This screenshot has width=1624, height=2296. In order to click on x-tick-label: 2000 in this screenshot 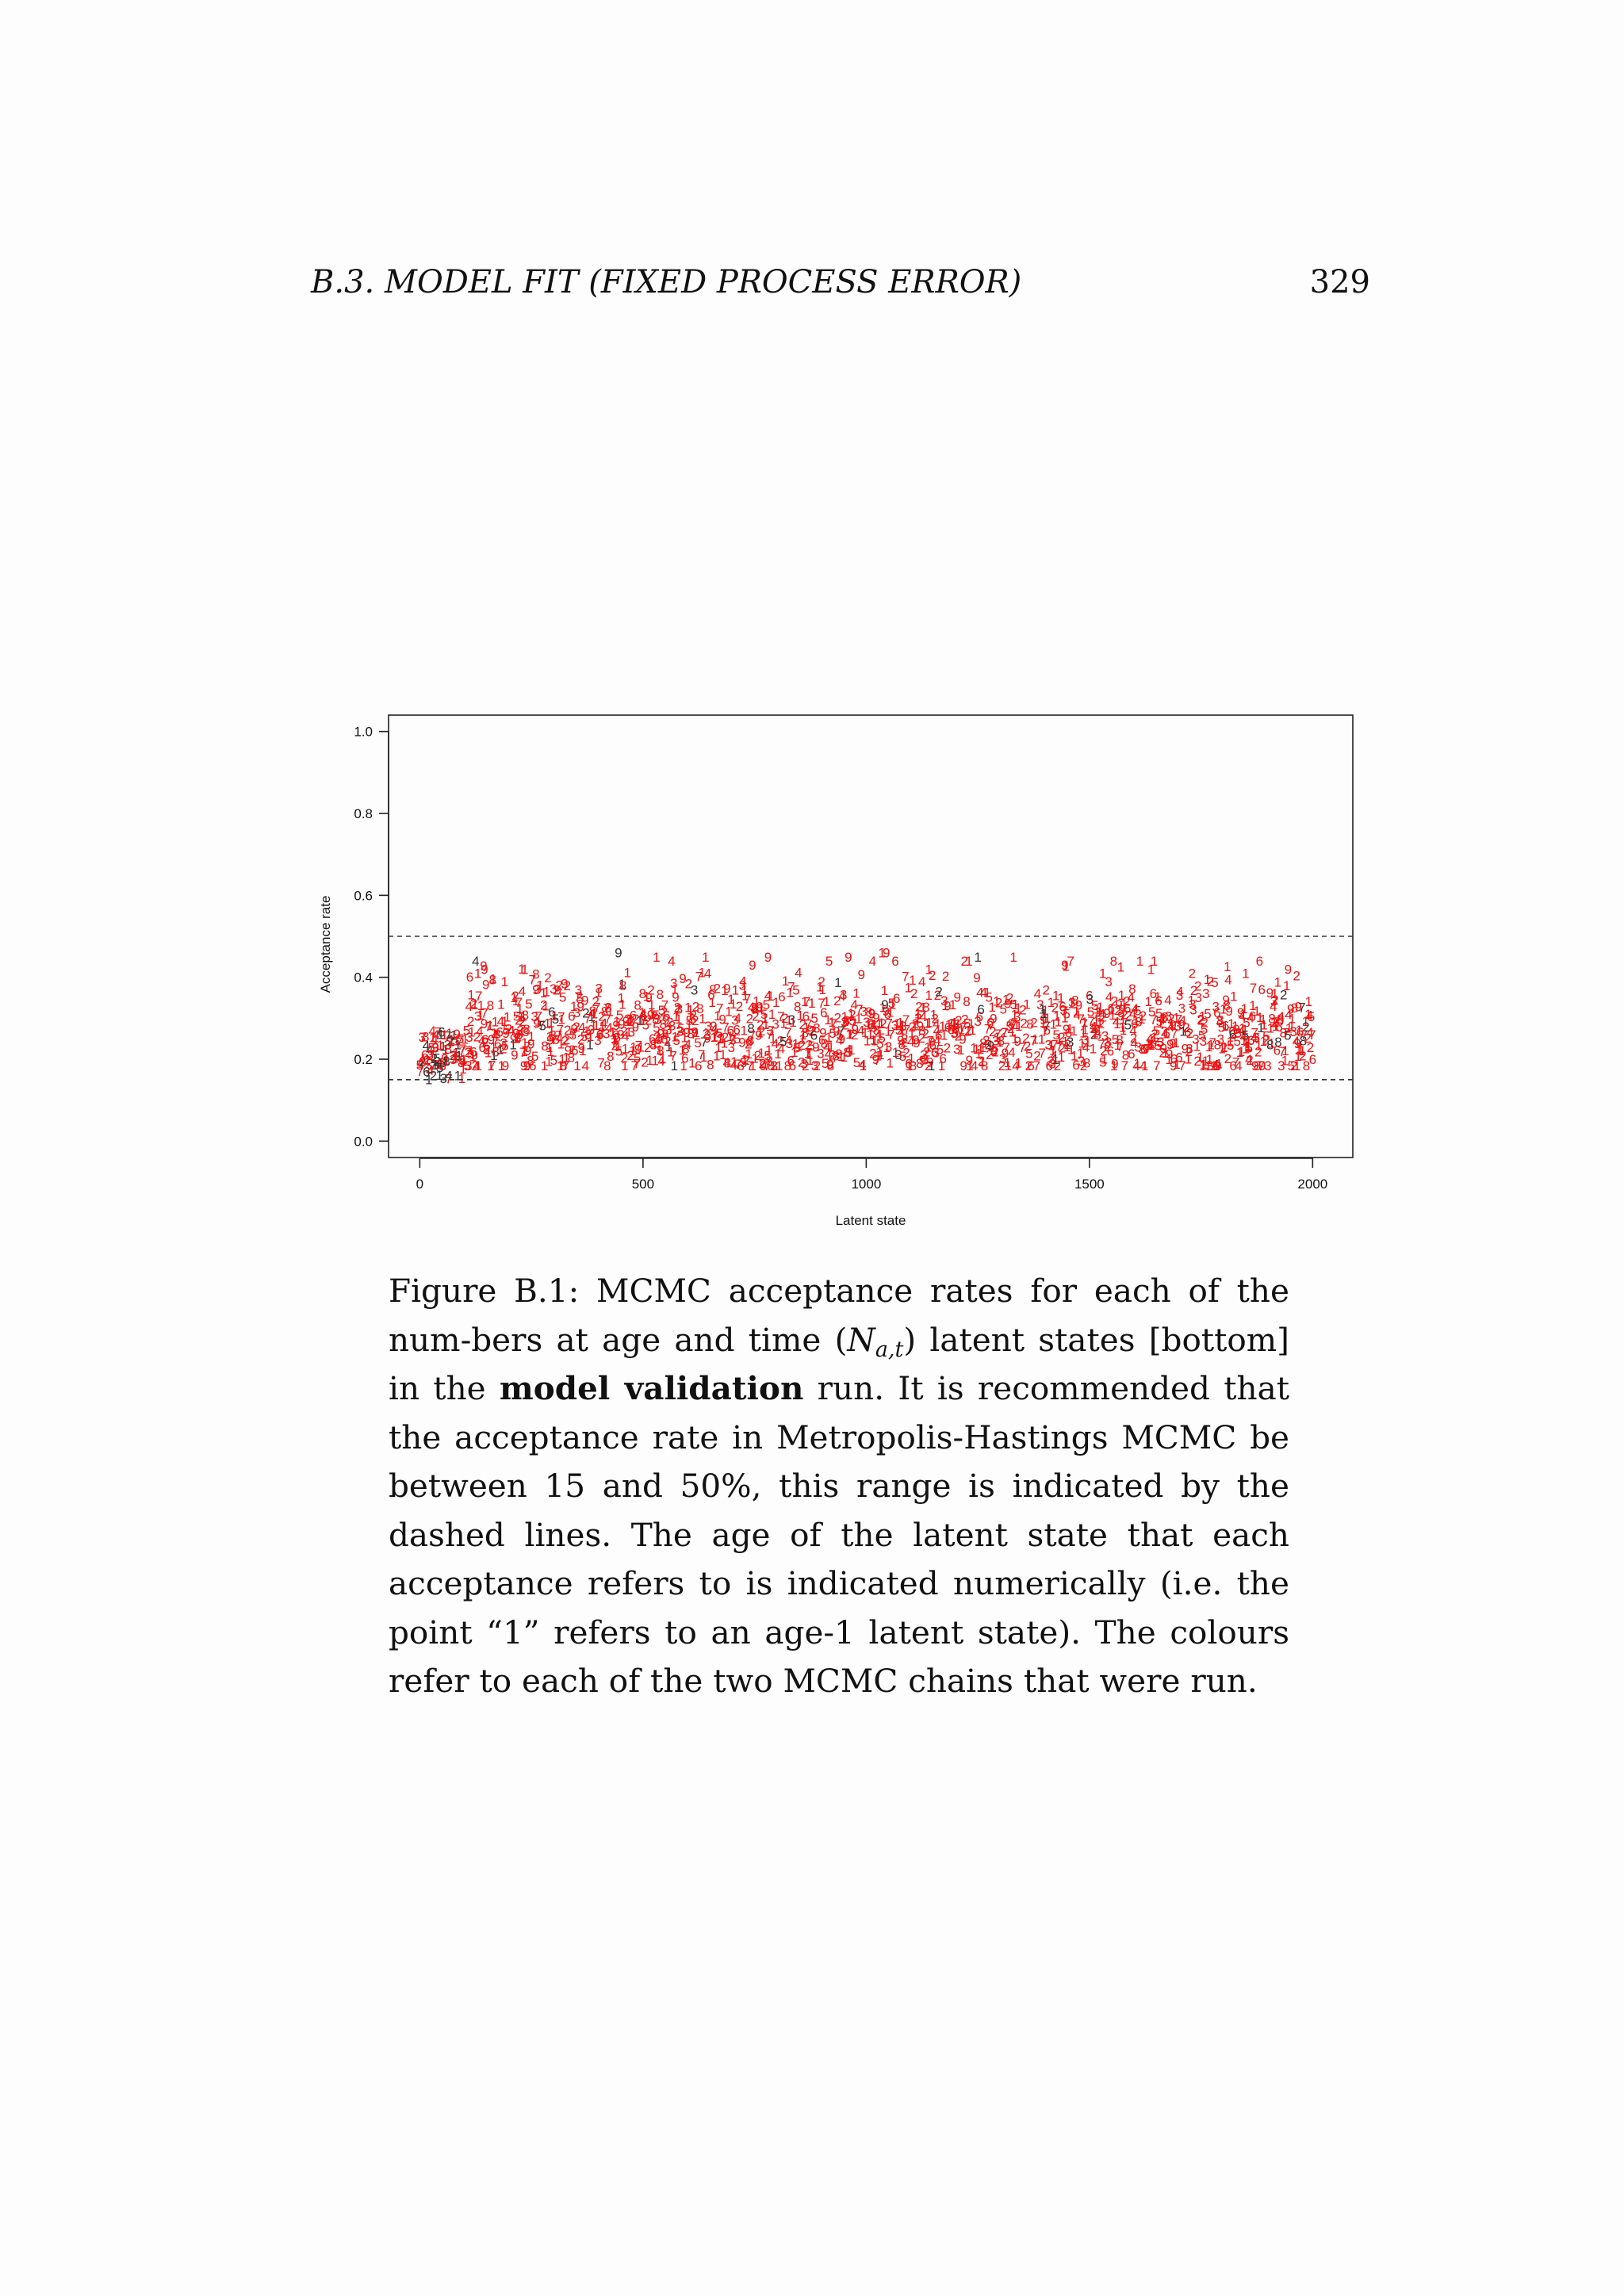, I will do `click(1312, 1184)`.